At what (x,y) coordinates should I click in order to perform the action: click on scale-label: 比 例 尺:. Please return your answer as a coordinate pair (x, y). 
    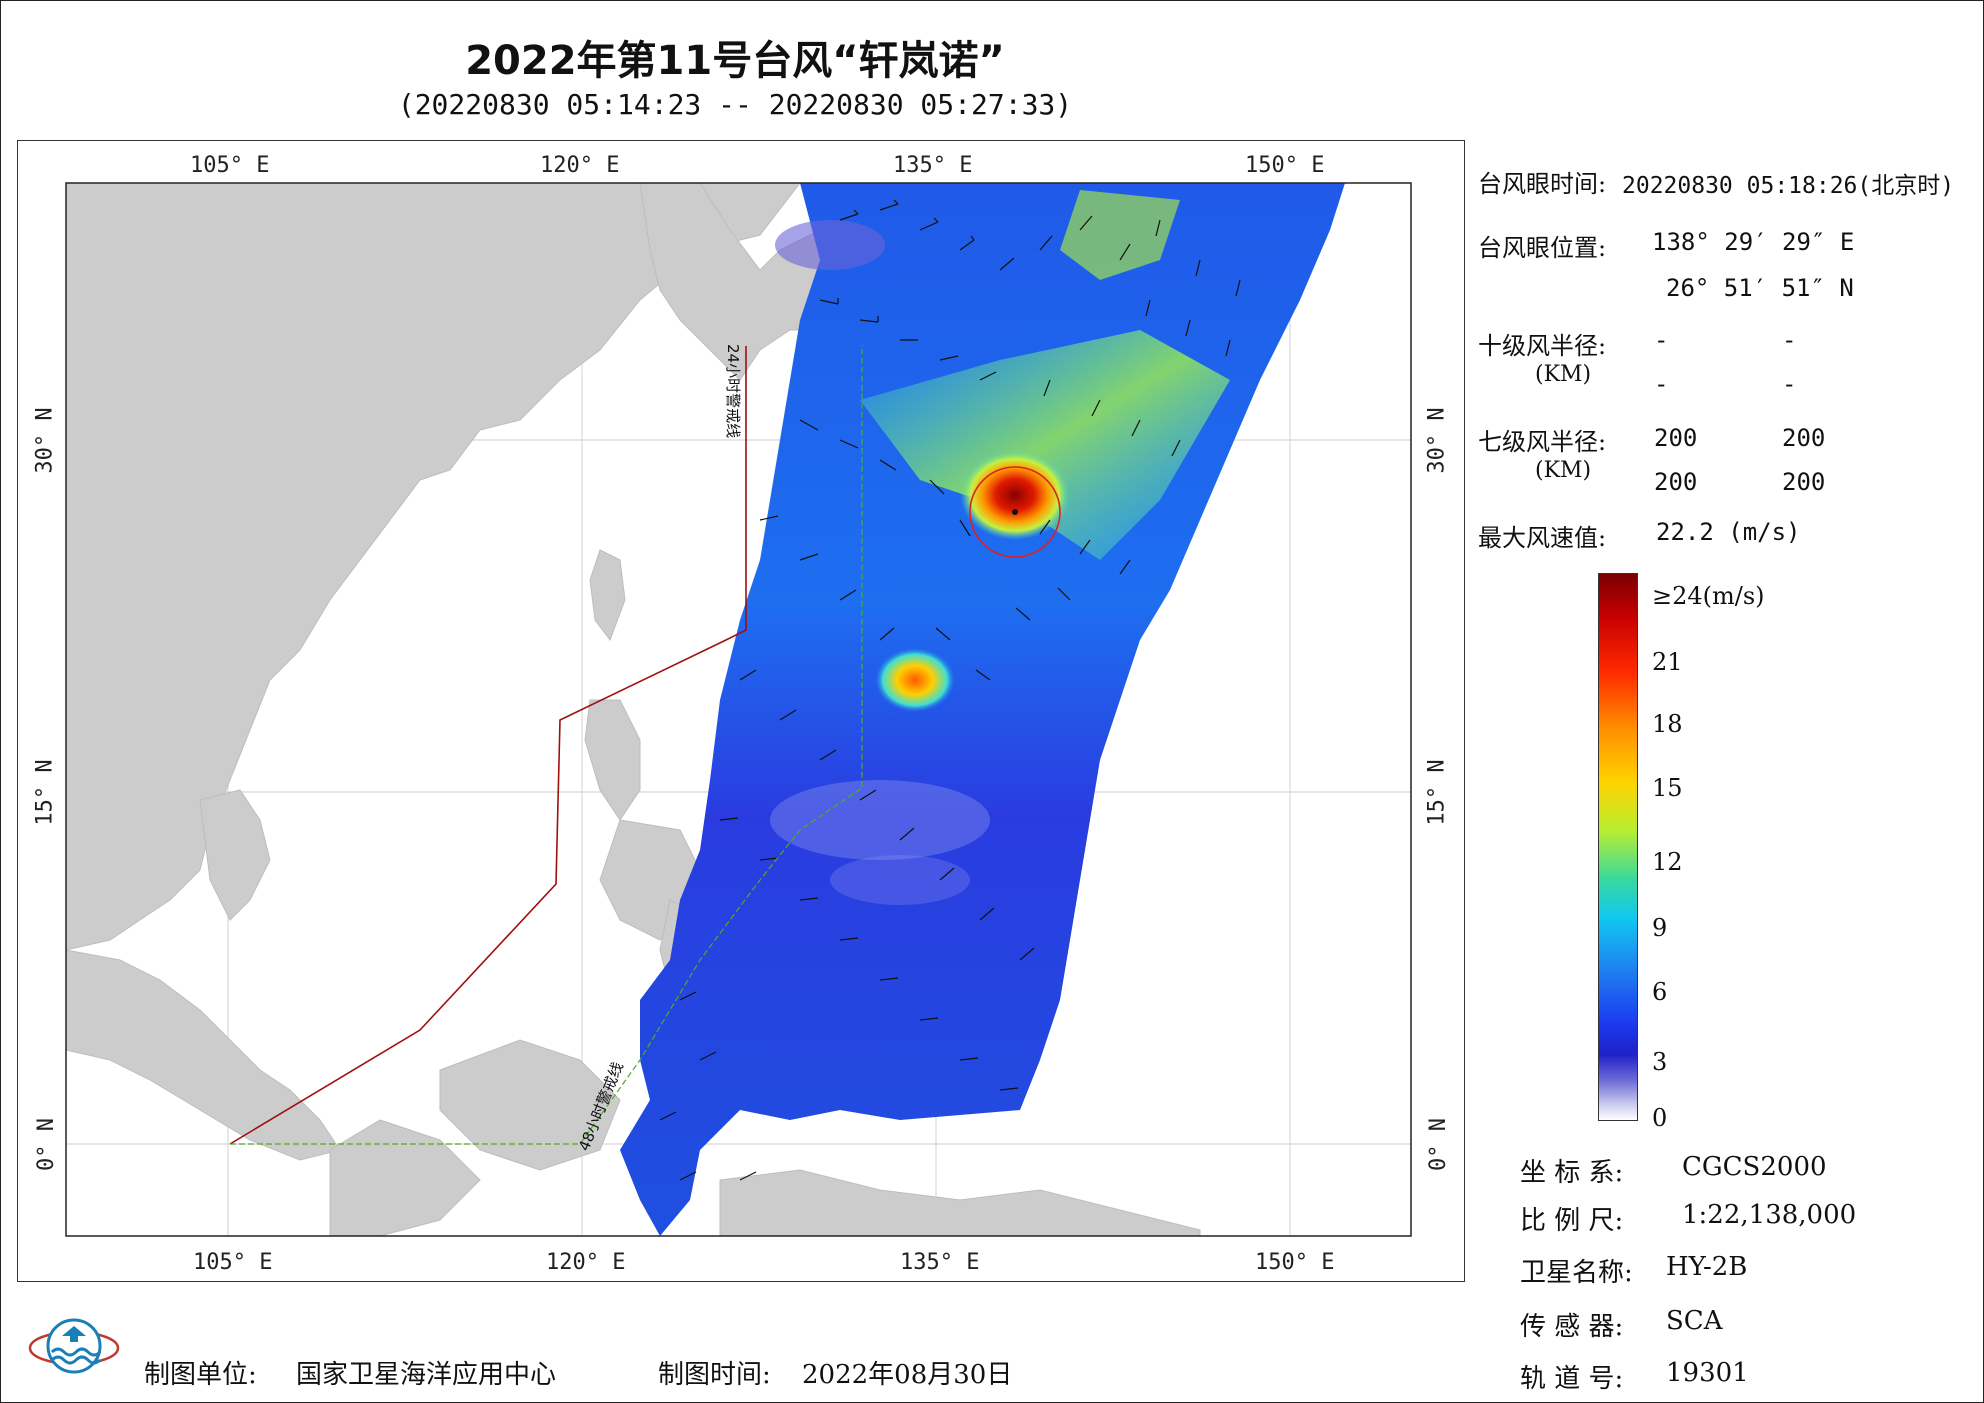
    Looking at the image, I should click on (1572, 1221).